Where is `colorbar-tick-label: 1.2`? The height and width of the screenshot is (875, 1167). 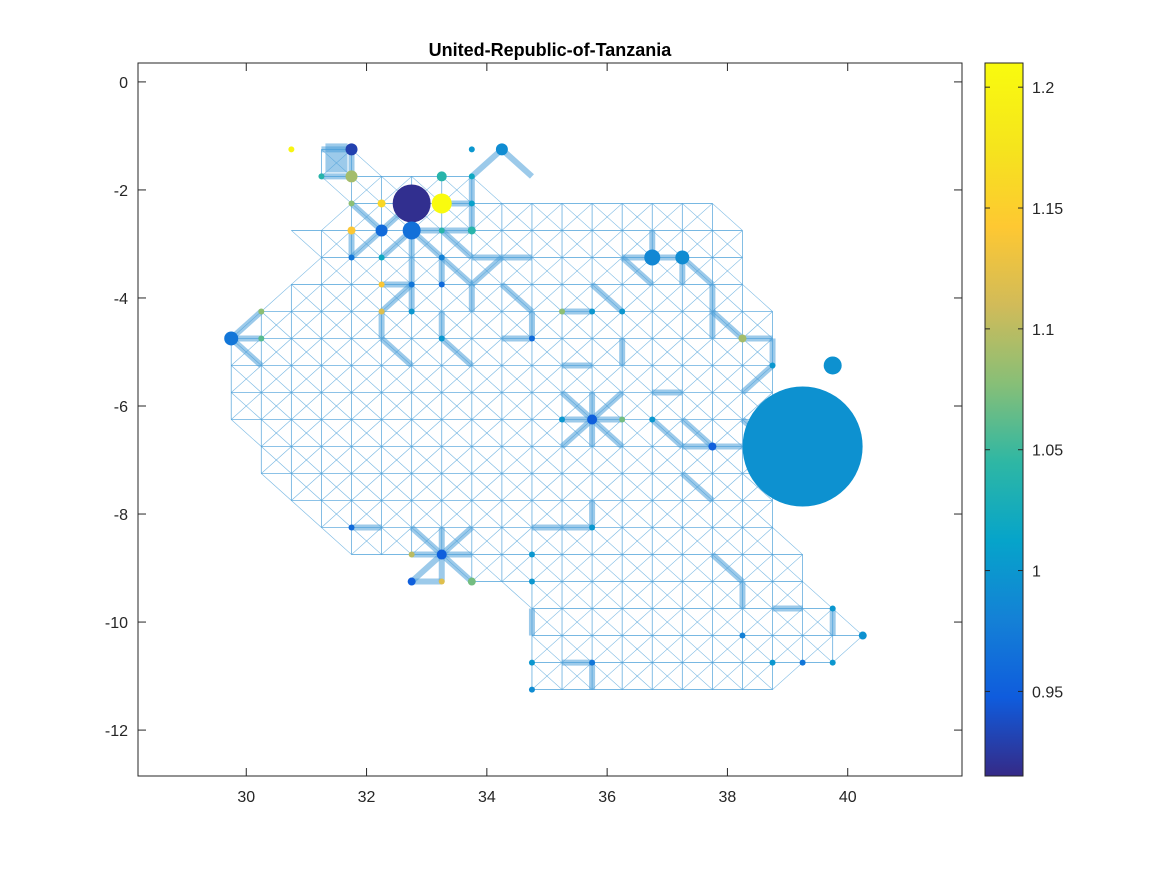 colorbar-tick-label: 1.2 is located at coordinates (1043, 88).